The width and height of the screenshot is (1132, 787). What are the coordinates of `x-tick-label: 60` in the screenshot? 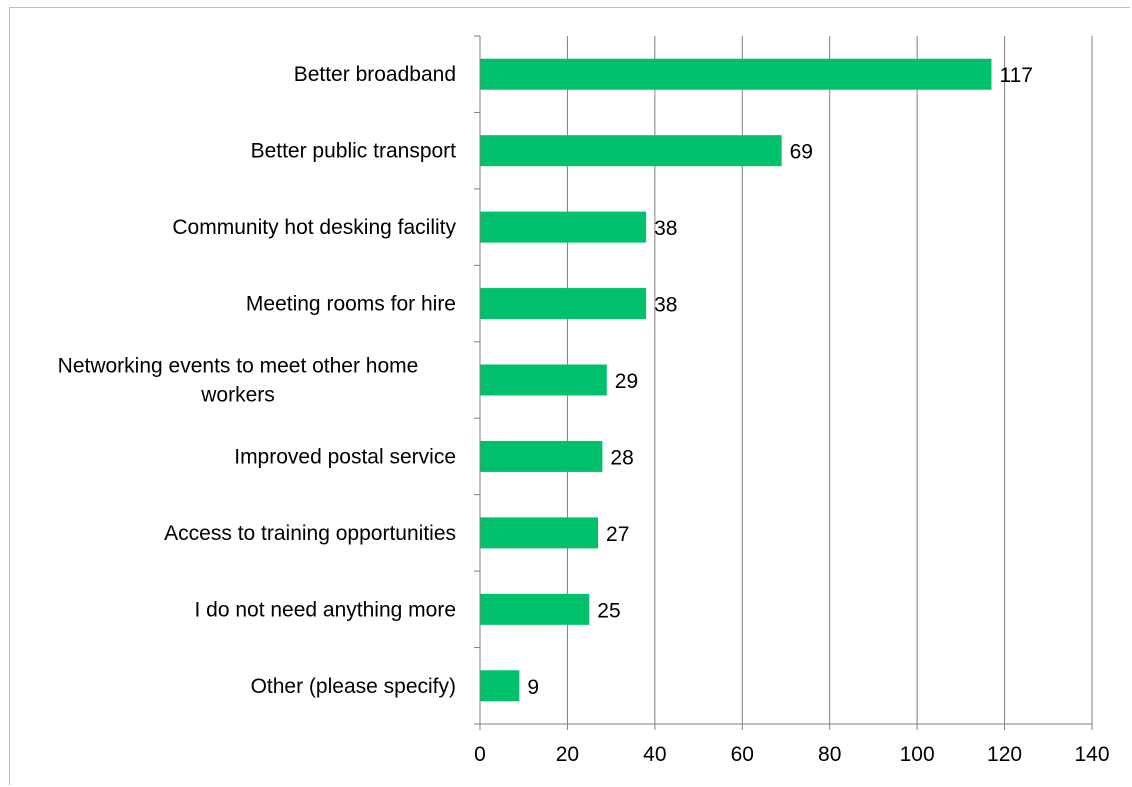 It's located at (742, 754).